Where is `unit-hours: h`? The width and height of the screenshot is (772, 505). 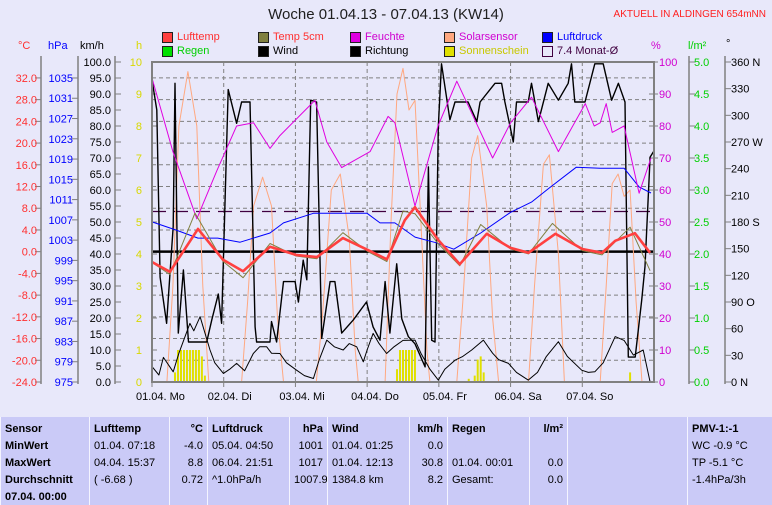
unit-hours: h is located at coordinates (139, 46).